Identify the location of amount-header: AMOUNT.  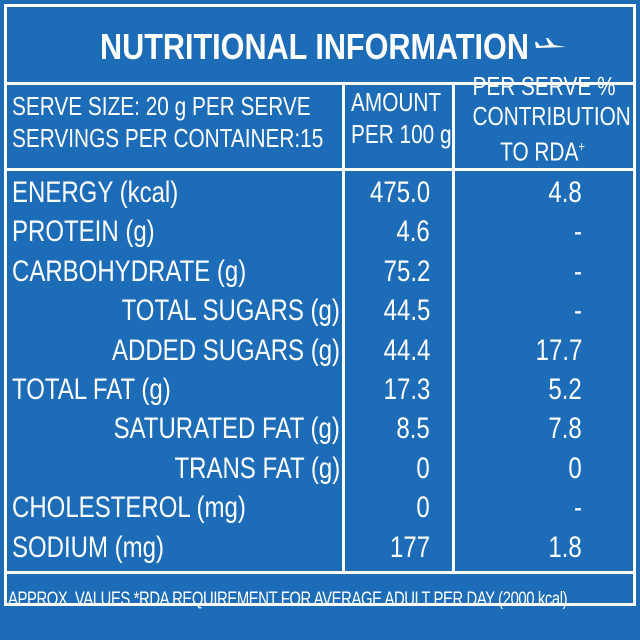
(396, 102).